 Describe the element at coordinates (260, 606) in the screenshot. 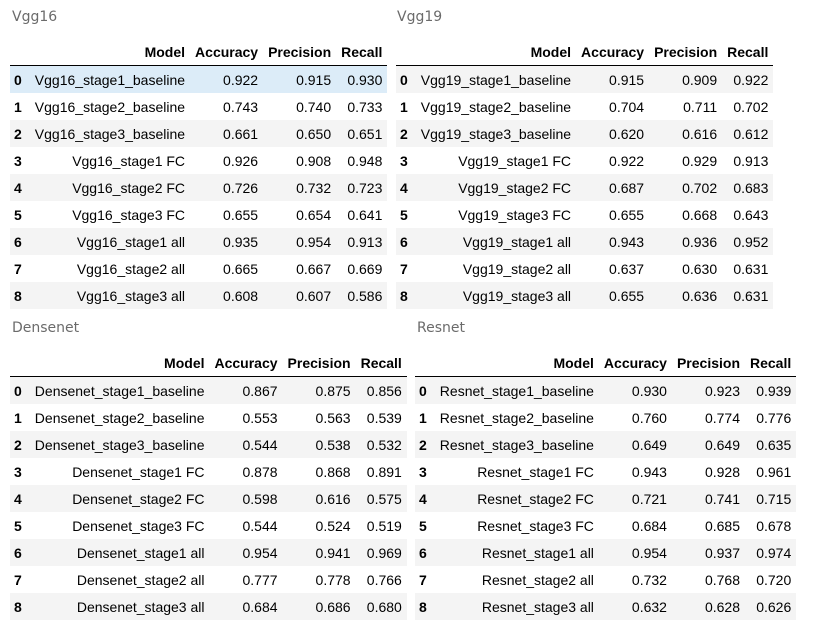

I see `cell-accuracy: 0.684` at that location.